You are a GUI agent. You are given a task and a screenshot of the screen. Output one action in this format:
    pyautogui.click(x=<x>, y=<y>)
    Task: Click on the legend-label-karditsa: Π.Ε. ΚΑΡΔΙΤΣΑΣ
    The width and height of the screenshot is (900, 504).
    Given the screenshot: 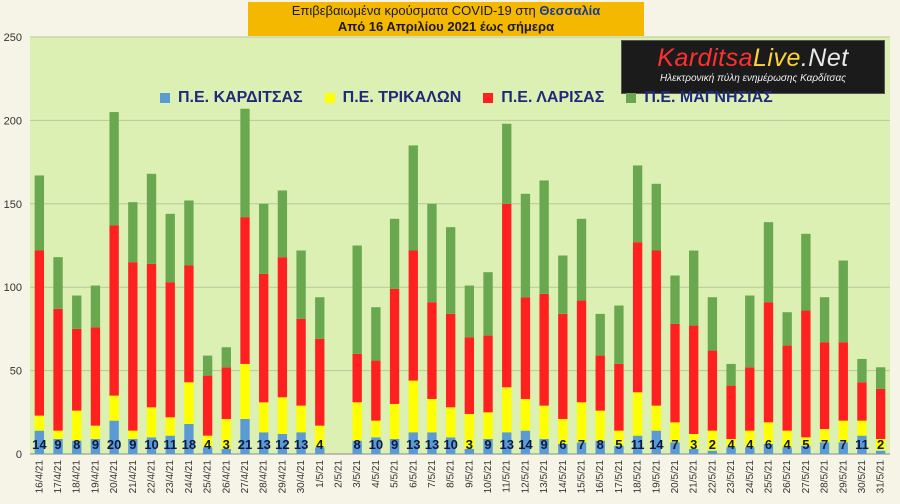 What is the action you would take?
    pyautogui.click(x=240, y=97)
    